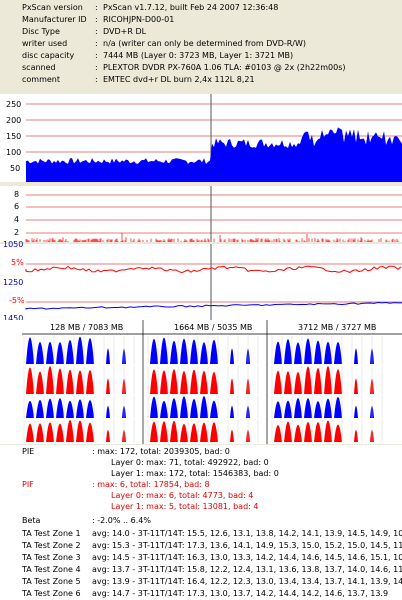  What do you see at coordinates (13, 244) in the screenshot?
I see `jitter-left-tick: 1050` at bounding box center [13, 244].